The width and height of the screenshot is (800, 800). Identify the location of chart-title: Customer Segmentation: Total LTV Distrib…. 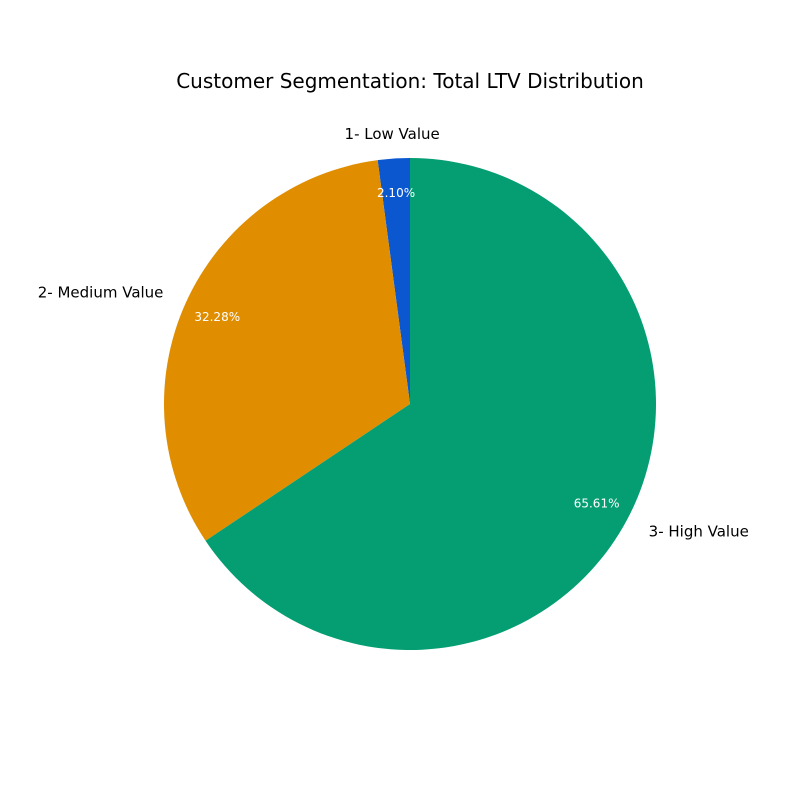
(410, 81).